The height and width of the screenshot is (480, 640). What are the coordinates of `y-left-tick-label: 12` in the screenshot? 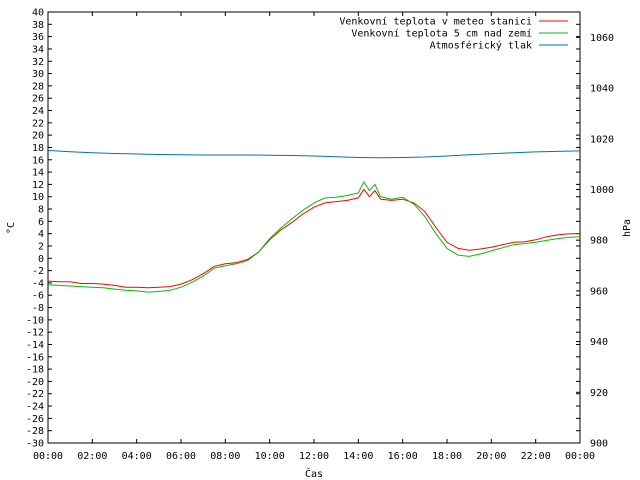 It's located at (38, 185).